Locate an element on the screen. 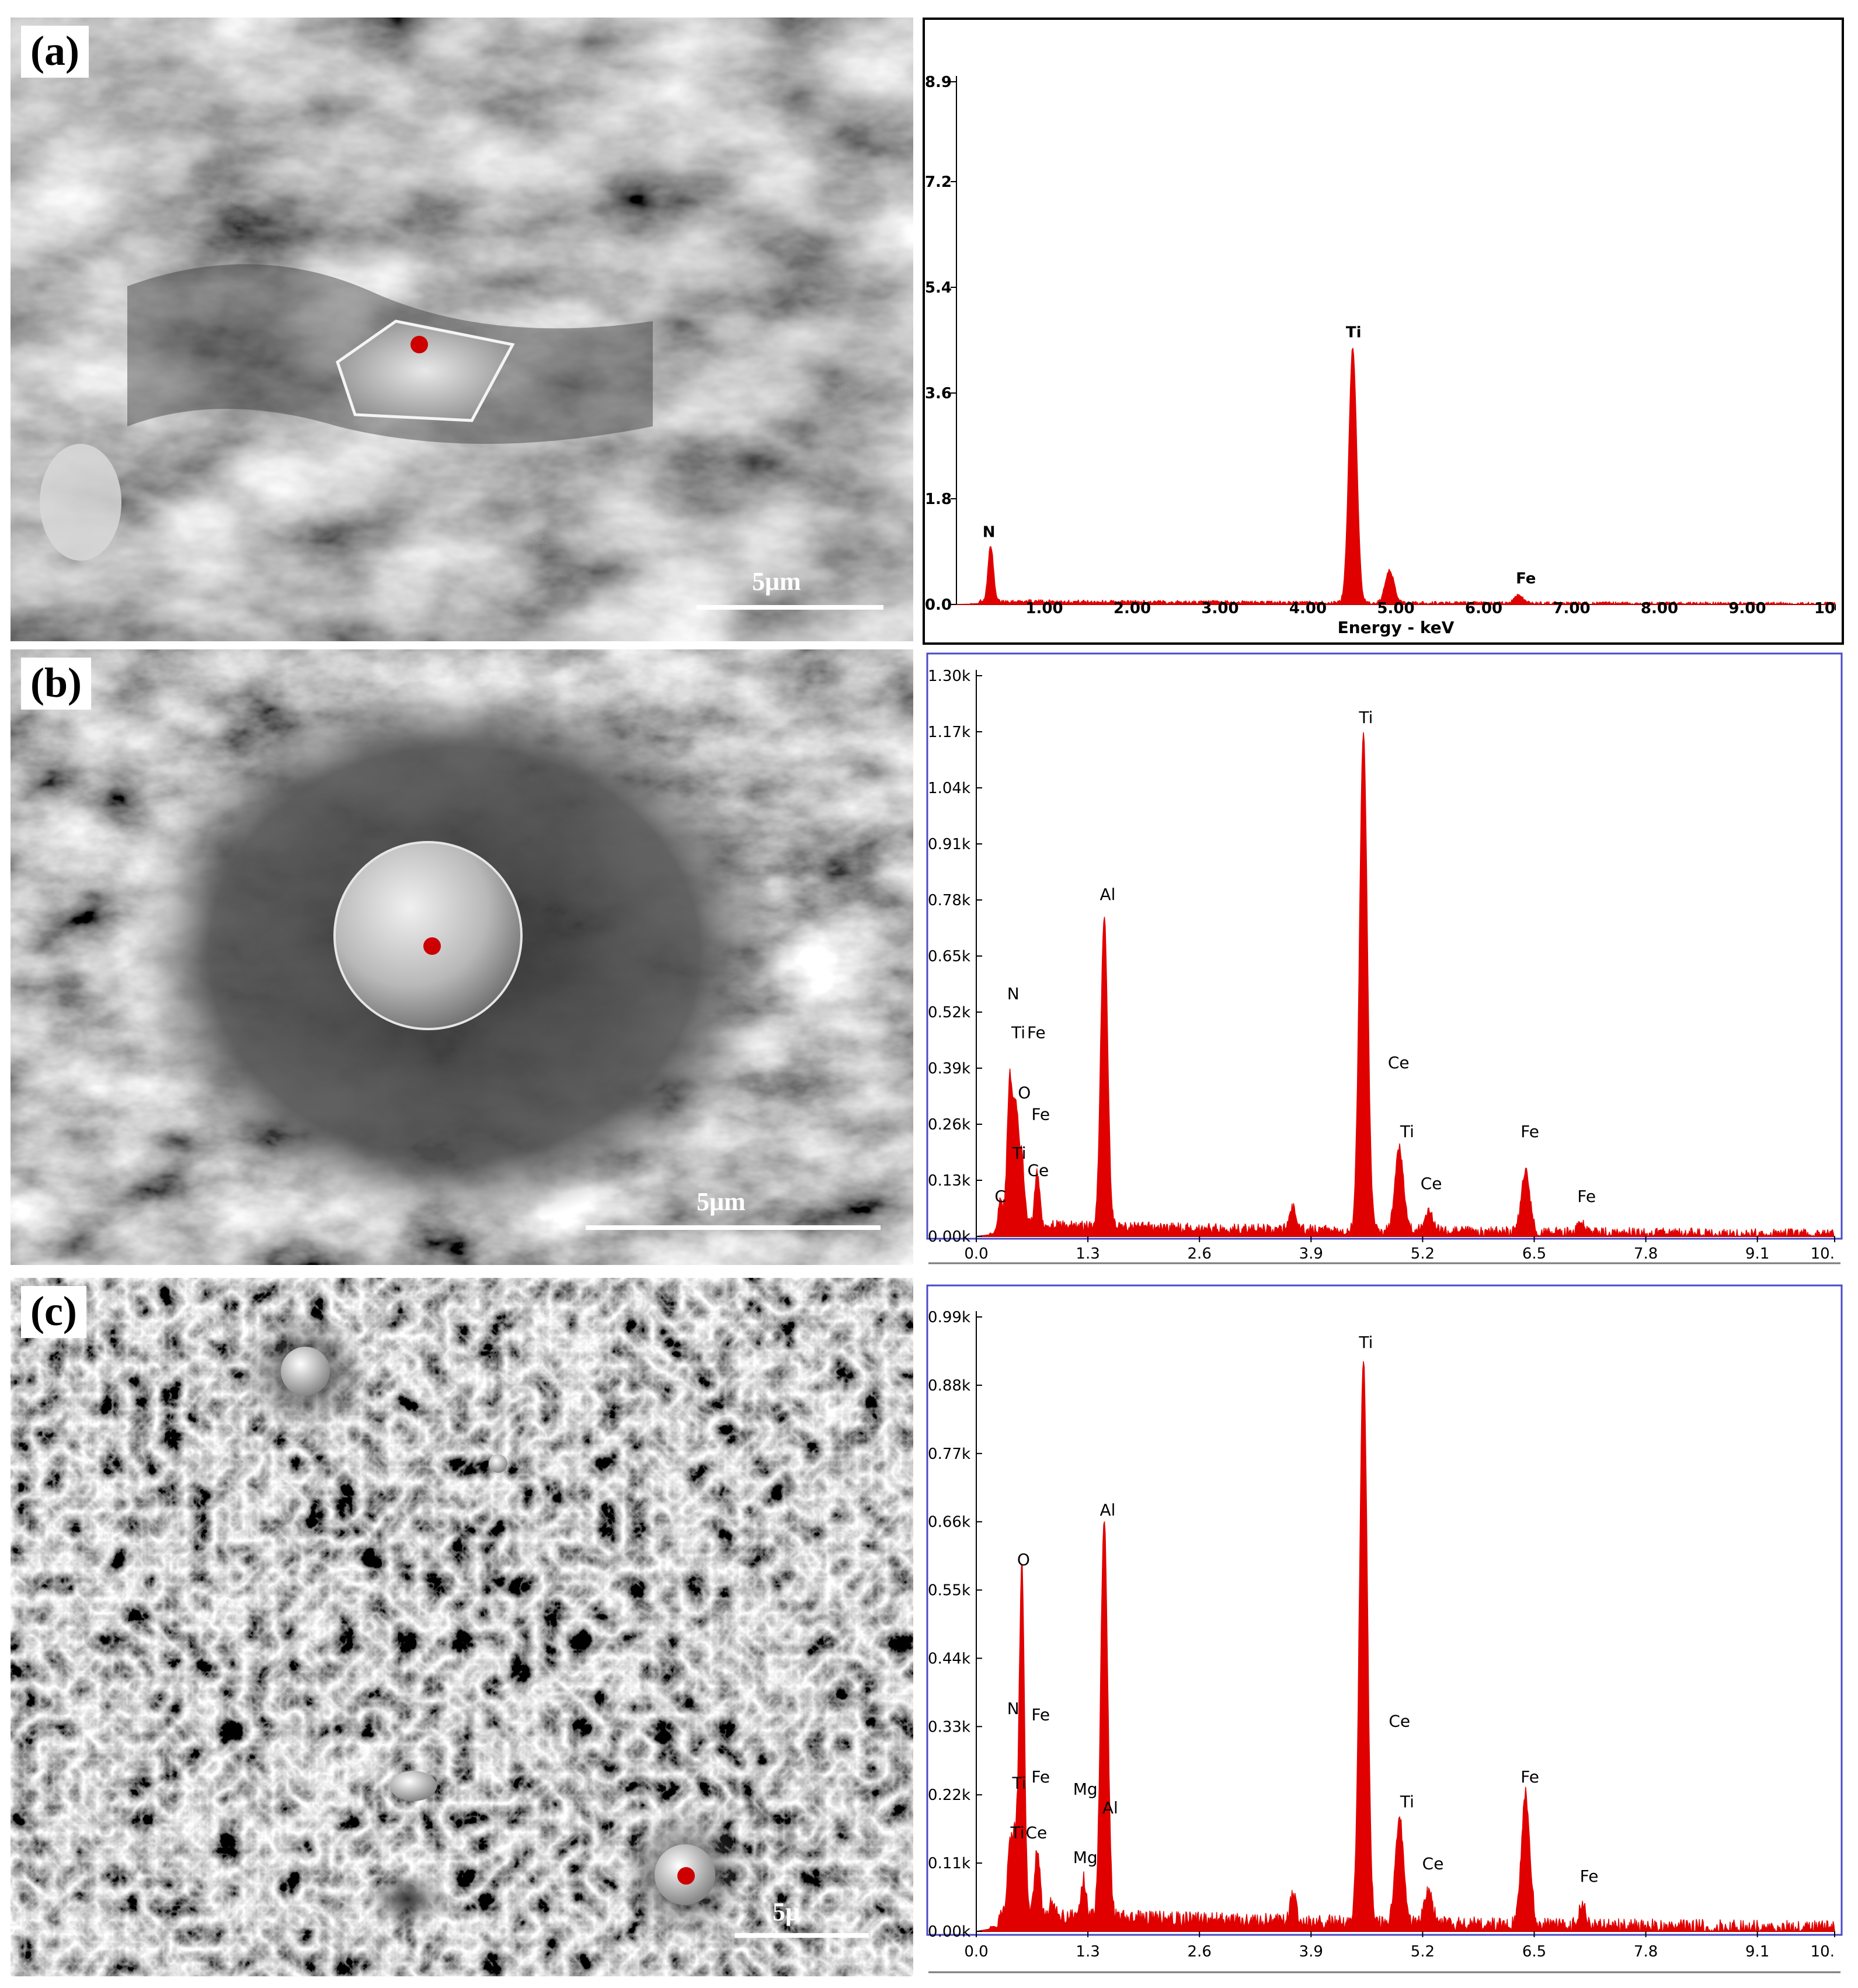 This screenshot has width=1858, height=1988. scale-bar-label-a: 5μm is located at coordinates (777, 581).